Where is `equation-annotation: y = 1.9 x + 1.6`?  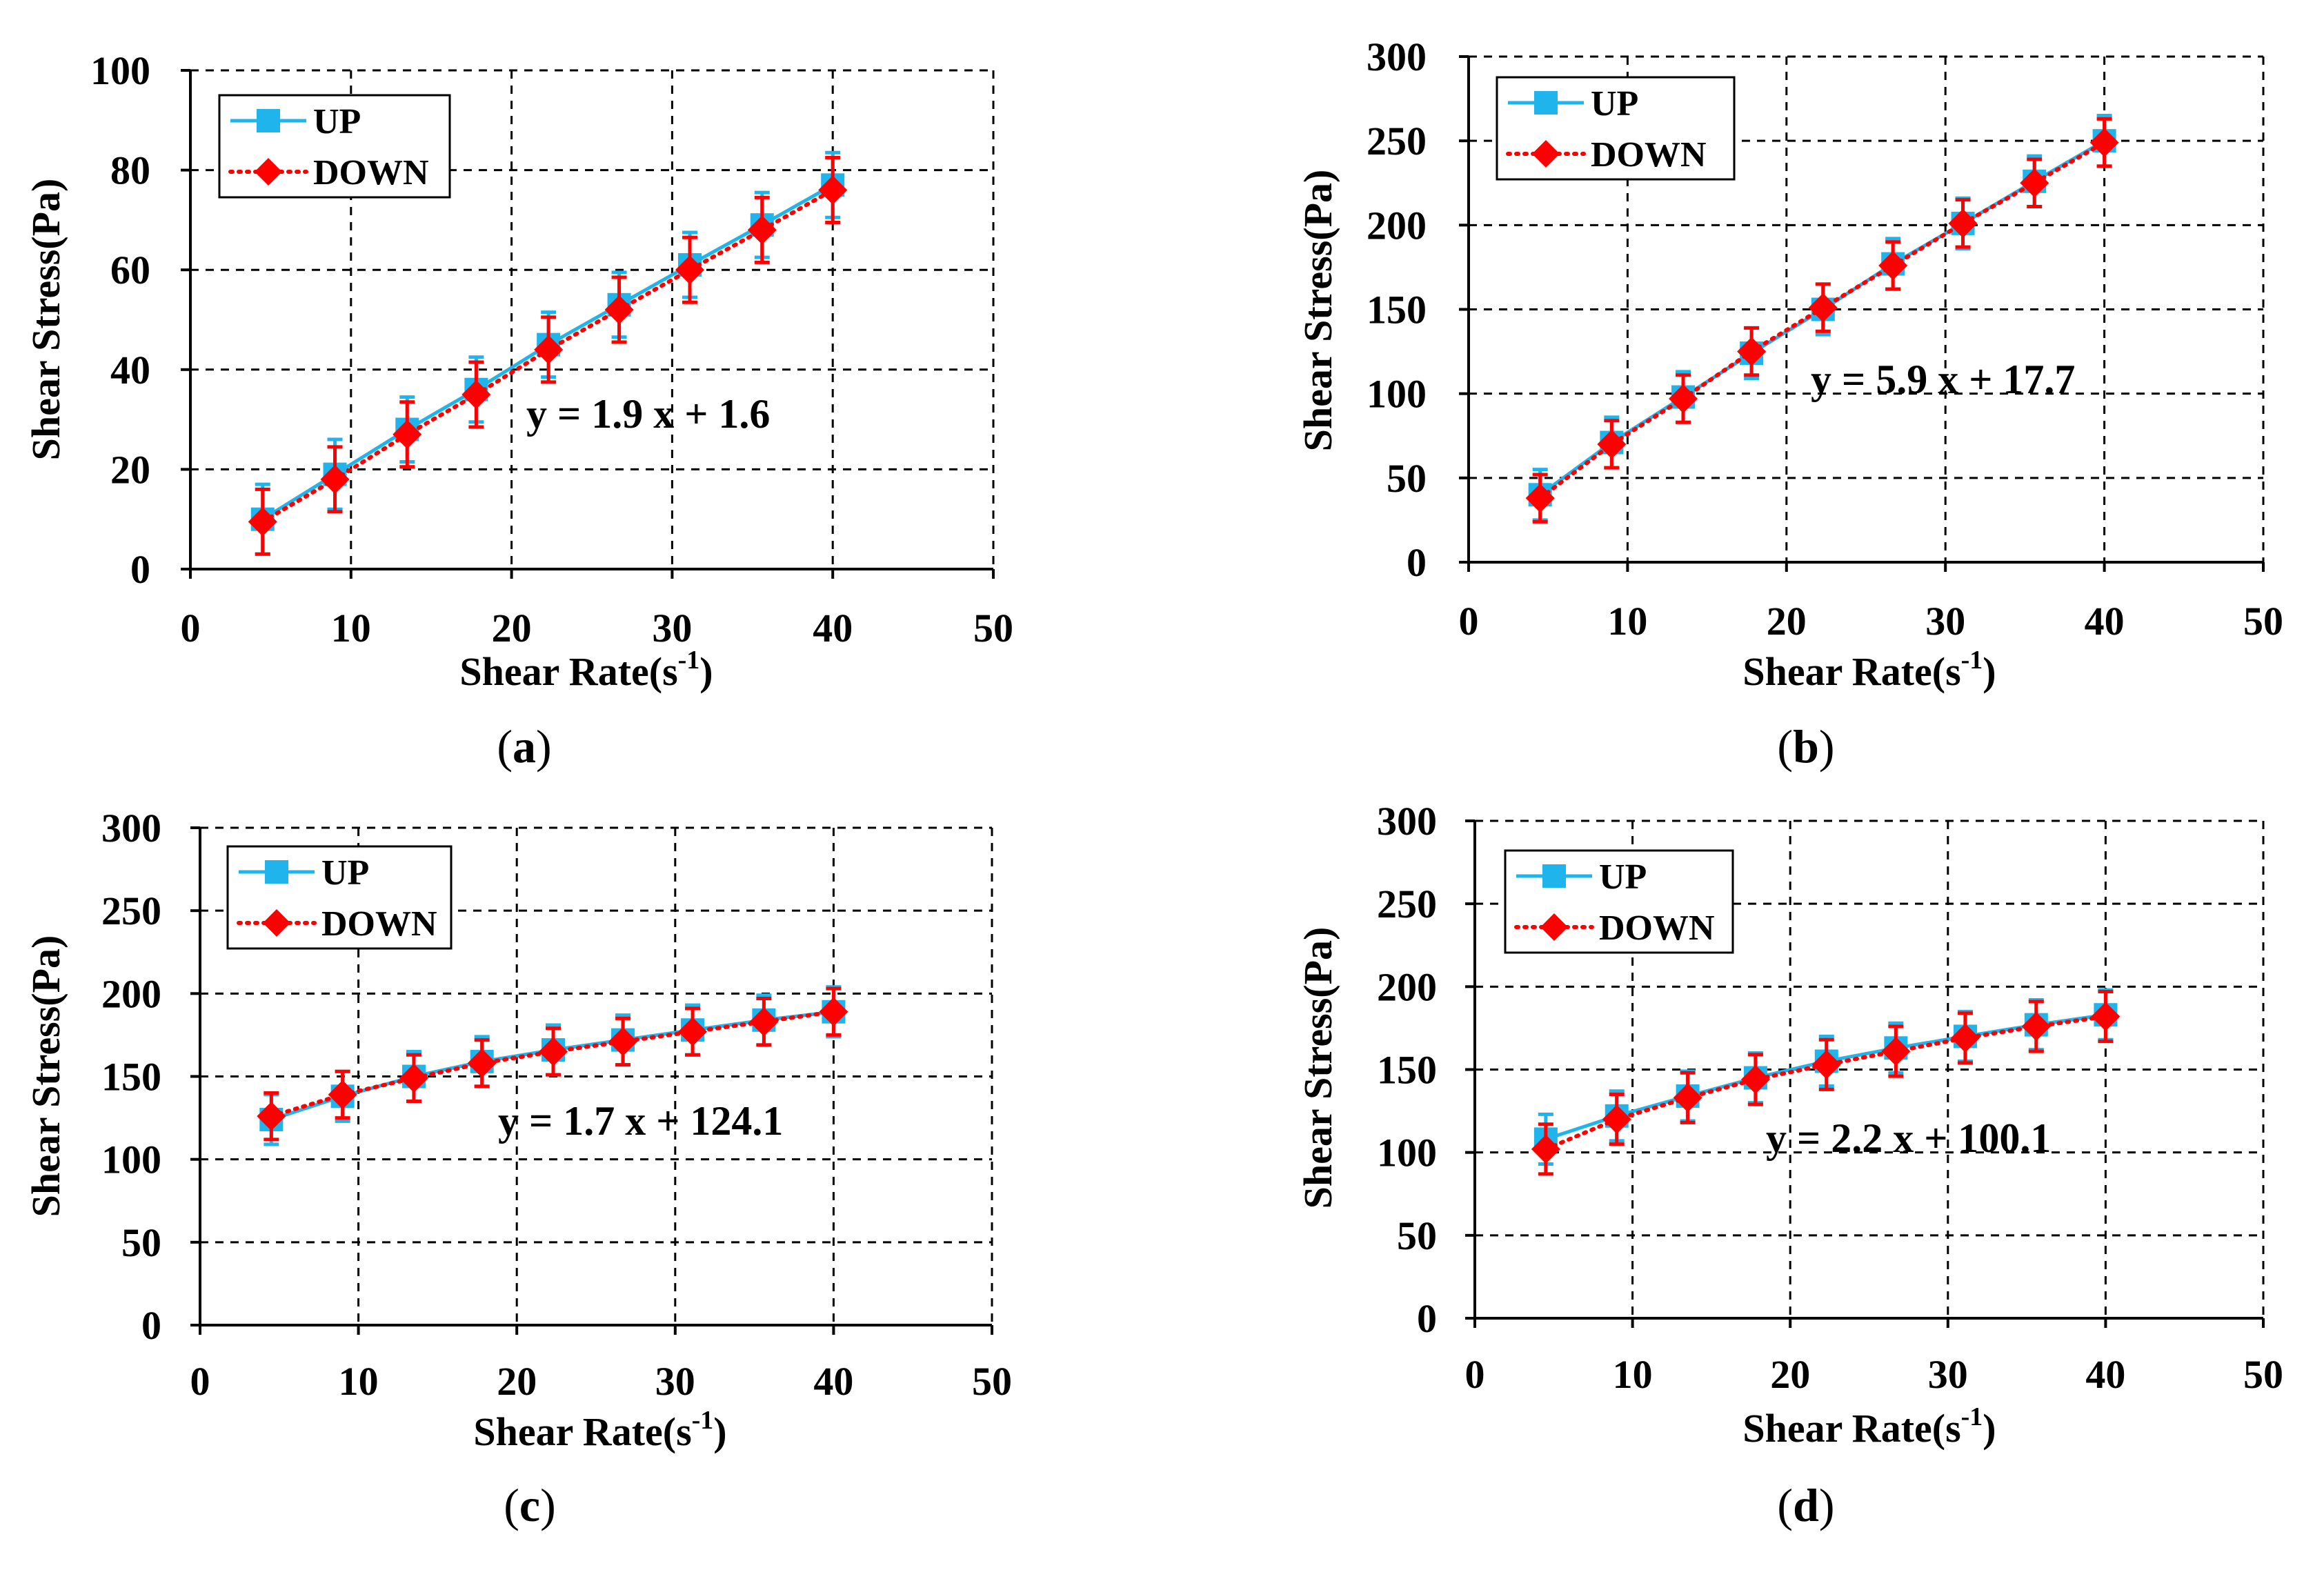 equation-annotation: y = 1.9 x + 1.6 is located at coordinates (648, 414).